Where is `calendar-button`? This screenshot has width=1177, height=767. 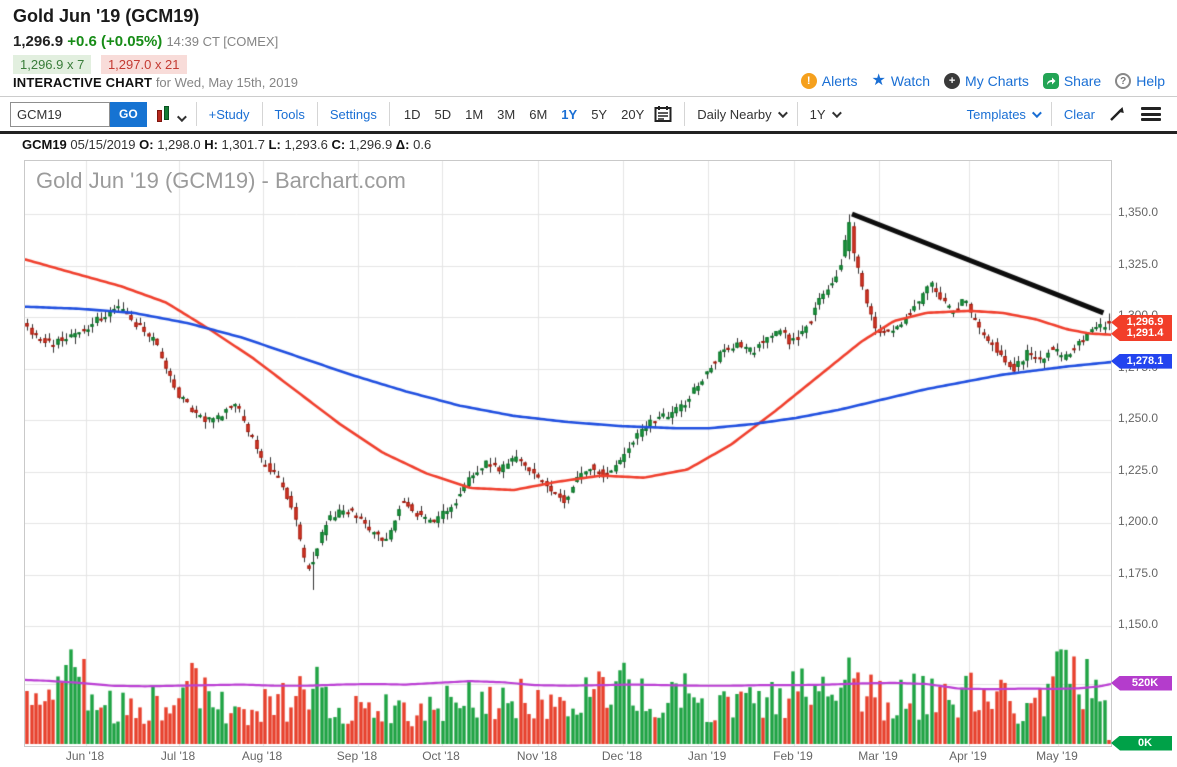
calendar-button is located at coordinates (663, 114).